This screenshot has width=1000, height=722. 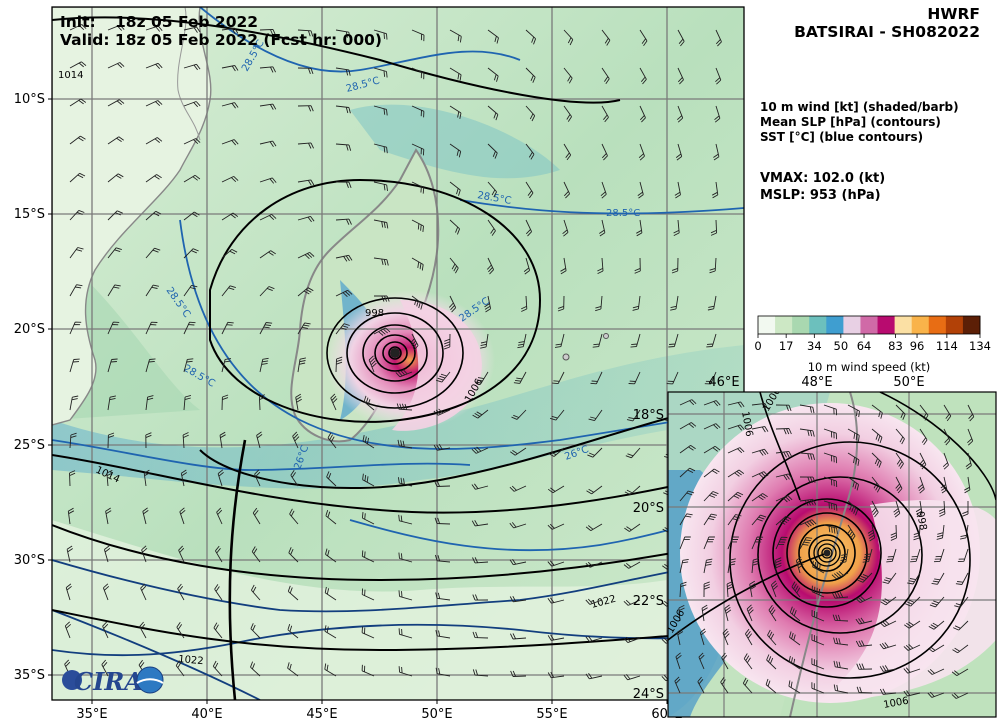 I want to click on lon-label: 35°E, so click(x=91, y=714).